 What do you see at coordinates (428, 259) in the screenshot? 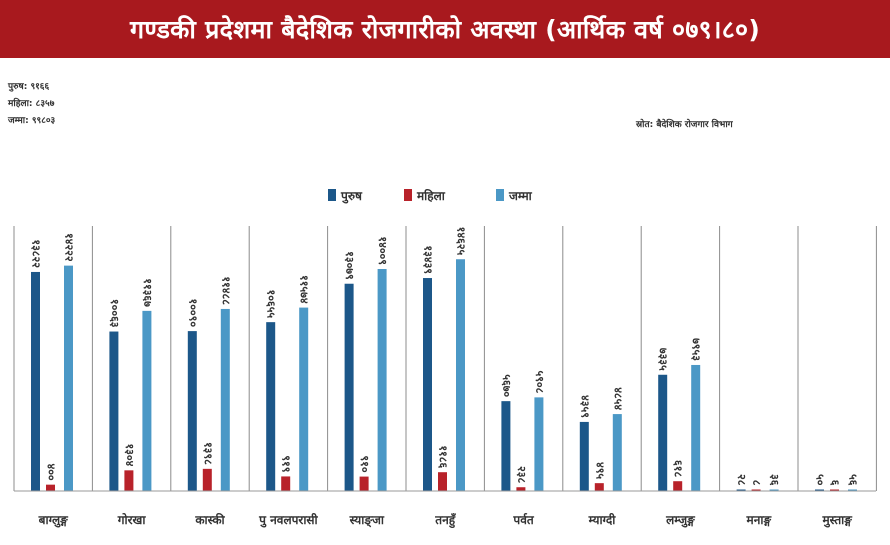
I see `value-label: १३४३९` at bounding box center [428, 259].